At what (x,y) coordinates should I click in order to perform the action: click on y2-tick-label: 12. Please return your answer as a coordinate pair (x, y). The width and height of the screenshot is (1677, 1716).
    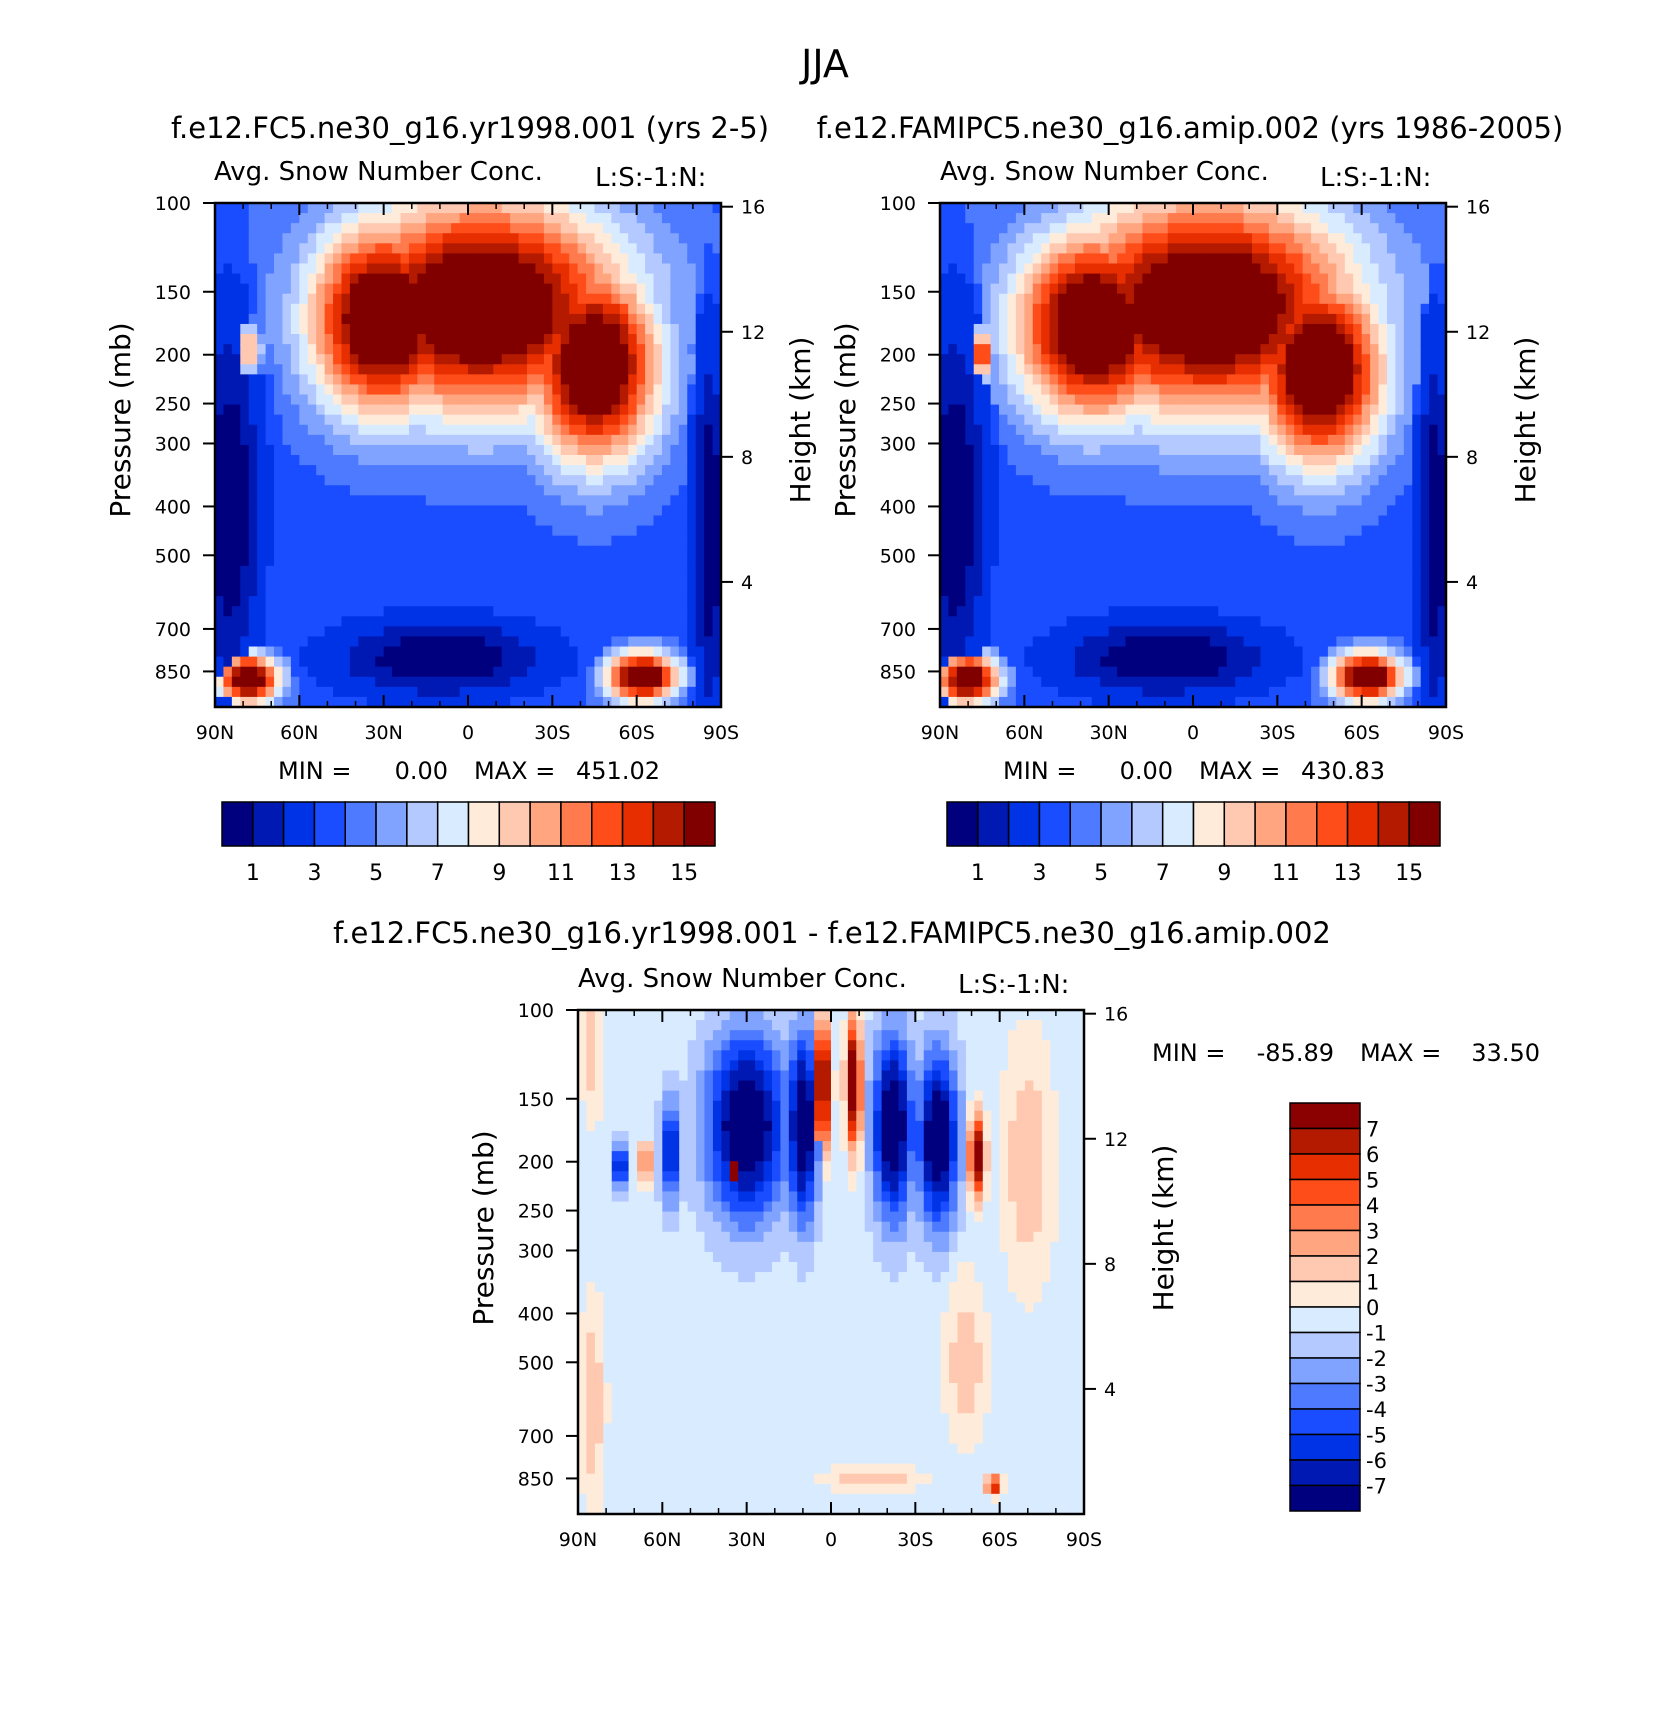
    Looking at the image, I should click on (753, 333).